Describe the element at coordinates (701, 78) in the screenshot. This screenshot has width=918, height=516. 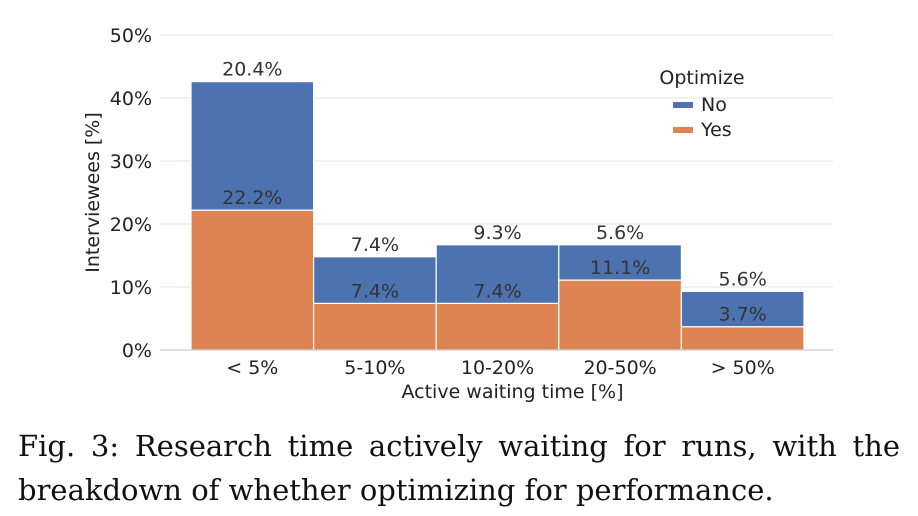
I see `legend-title: Optimize` at that location.